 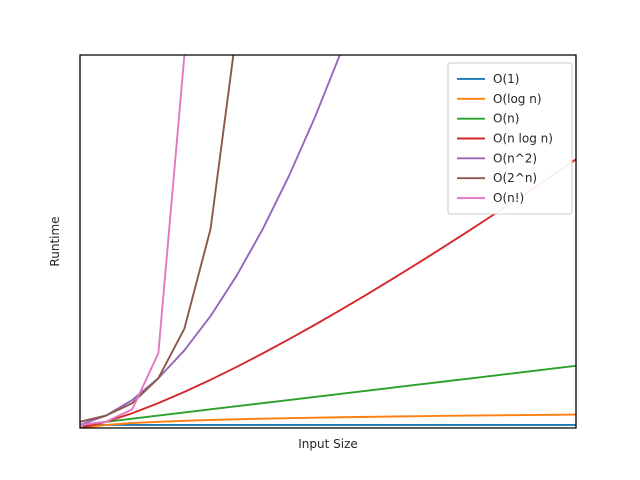 What do you see at coordinates (508, 198) in the screenshot?
I see `legend-label-6: O(n!)` at bounding box center [508, 198].